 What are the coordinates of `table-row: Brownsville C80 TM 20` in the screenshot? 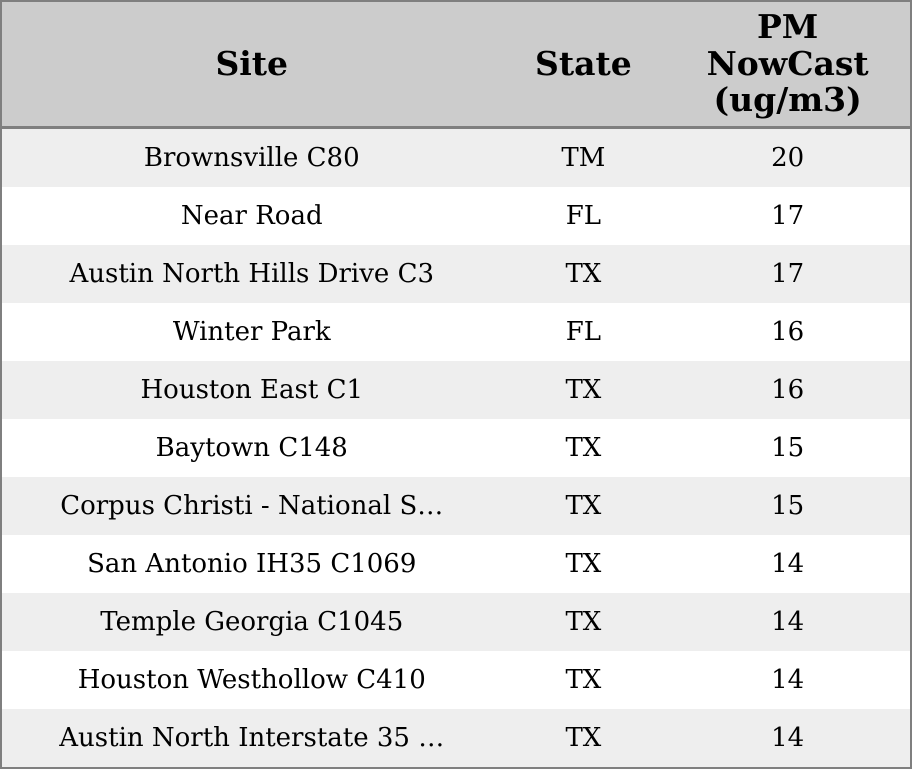 It's located at (456, 157).